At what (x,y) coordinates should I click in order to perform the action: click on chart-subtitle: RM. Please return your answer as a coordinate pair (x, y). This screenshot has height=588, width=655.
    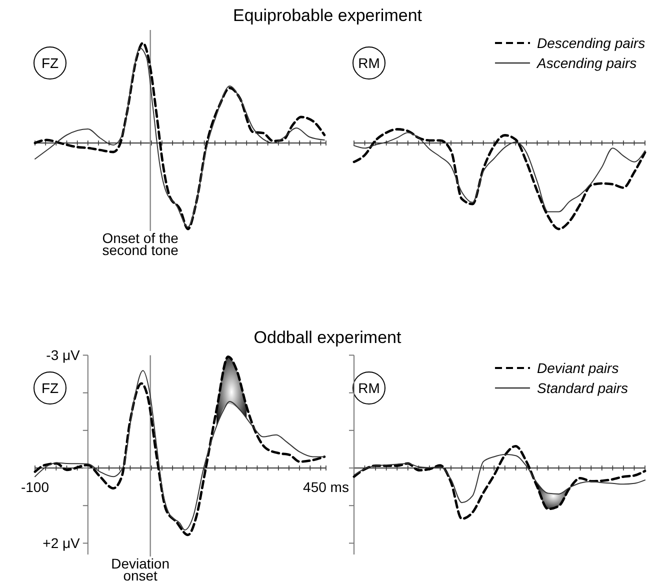
    Looking at the image, I should click on (369, 63).